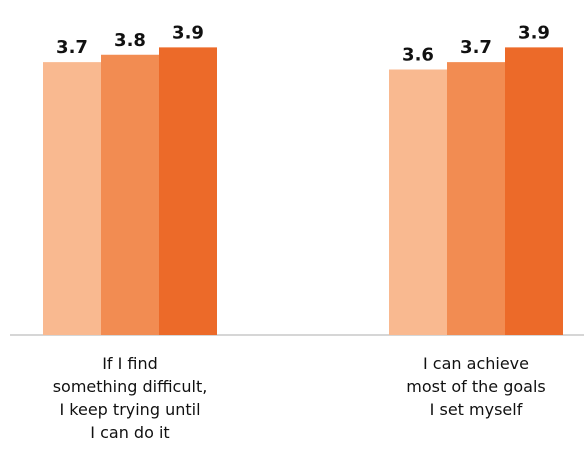 This screenshot has width=584, height=449. I want to click on value-label: 3.6, so click(418, 55).